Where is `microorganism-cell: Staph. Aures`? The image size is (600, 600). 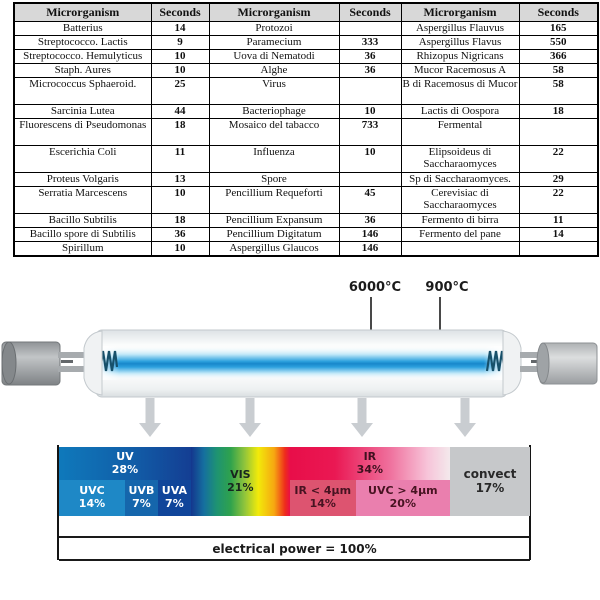
microorganism-cell: Staph. Aures is located at coordinates (82, 70).